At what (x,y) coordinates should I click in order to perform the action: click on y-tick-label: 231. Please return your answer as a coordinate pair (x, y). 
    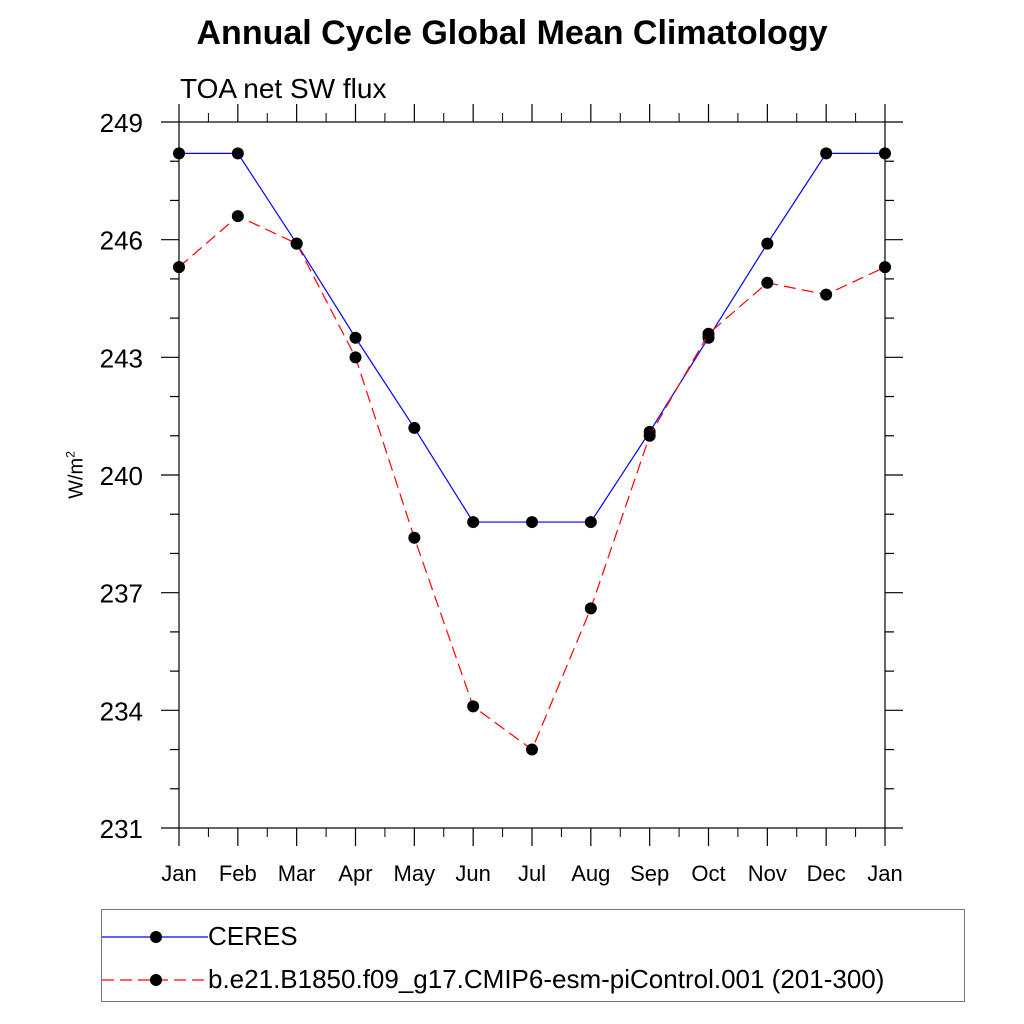
    Looking at the image, I should click on (121, 829).